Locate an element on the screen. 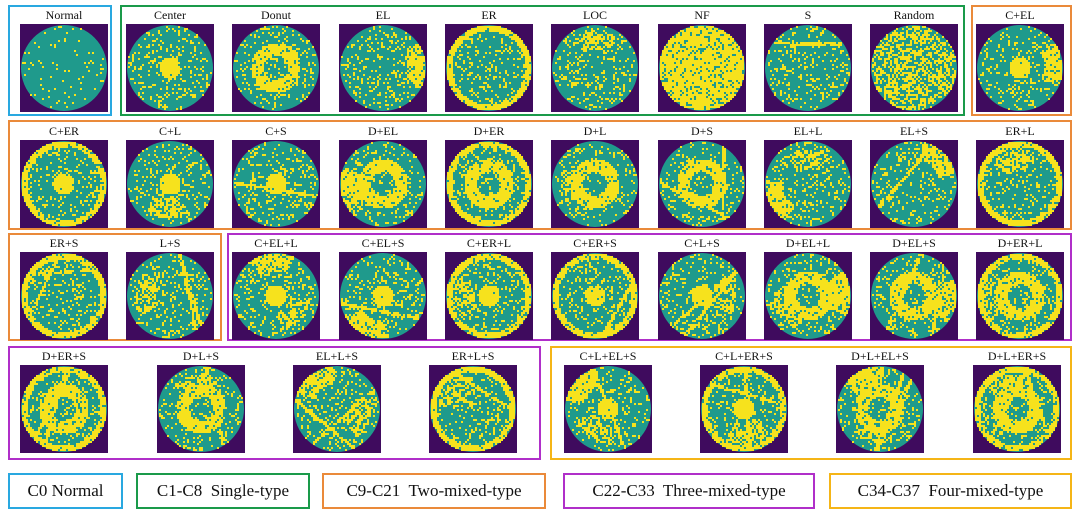 The height and width of the screenshot is (516, 1080). wafer-label: D+L+S is located at coordinates (201, 357).